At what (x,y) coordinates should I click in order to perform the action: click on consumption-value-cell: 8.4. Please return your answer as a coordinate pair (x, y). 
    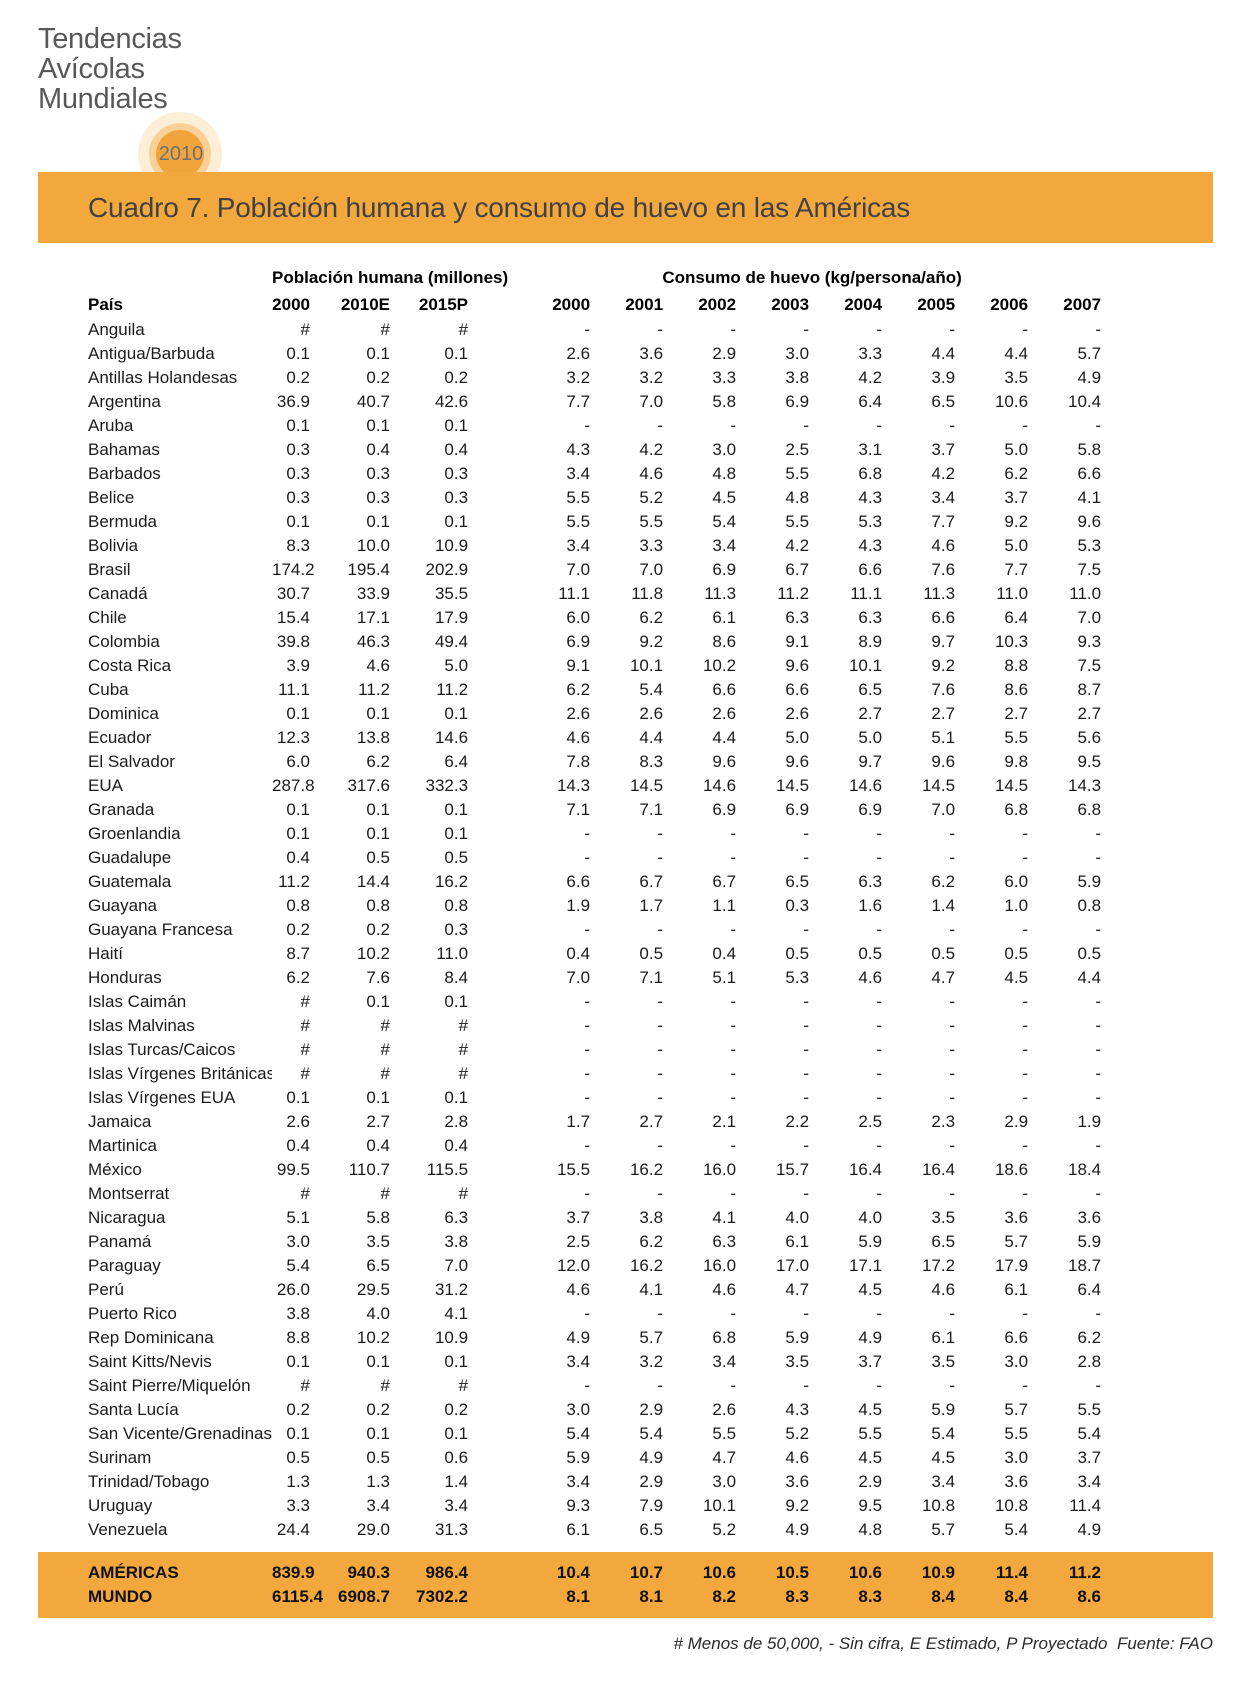
    Looking at the image, I should click on (943, 1596).